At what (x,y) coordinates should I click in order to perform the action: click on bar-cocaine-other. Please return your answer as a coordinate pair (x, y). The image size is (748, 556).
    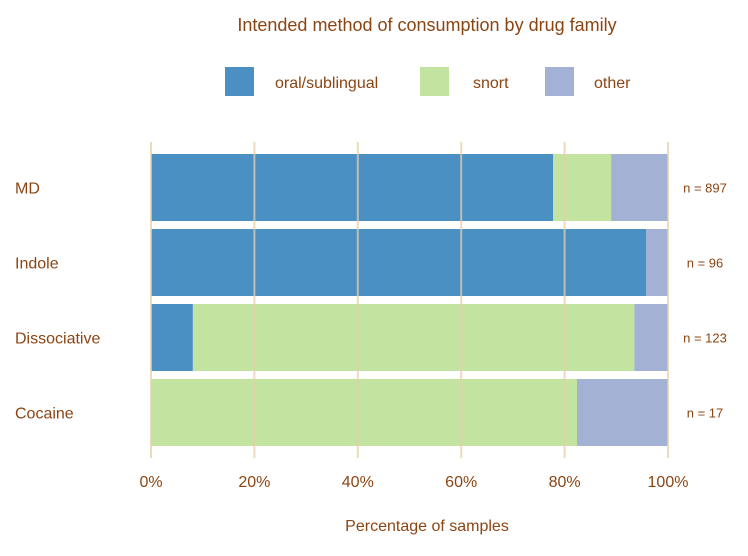
    Looking at the image, I should click on (622, 412).